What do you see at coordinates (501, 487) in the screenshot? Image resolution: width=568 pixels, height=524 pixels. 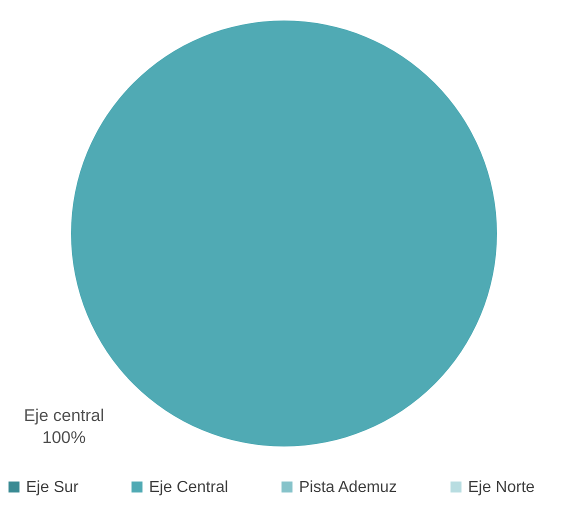 I see `legend-label: Eje Norte` at bounding box center [501, 487].